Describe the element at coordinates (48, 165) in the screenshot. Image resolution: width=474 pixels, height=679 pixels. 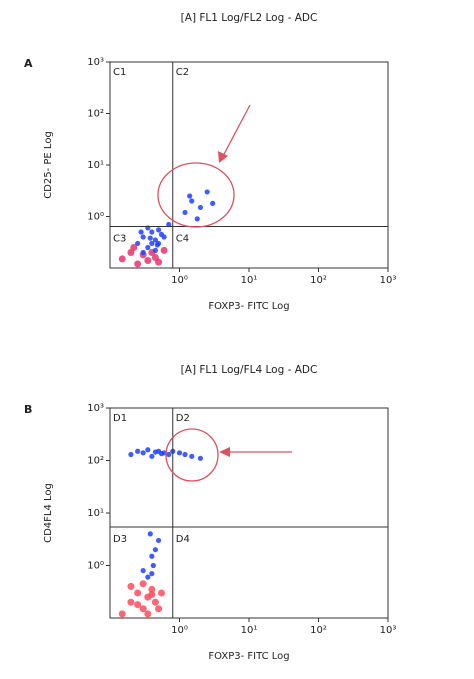
I see `y-axis-label: CD25- PE Log` at that location.